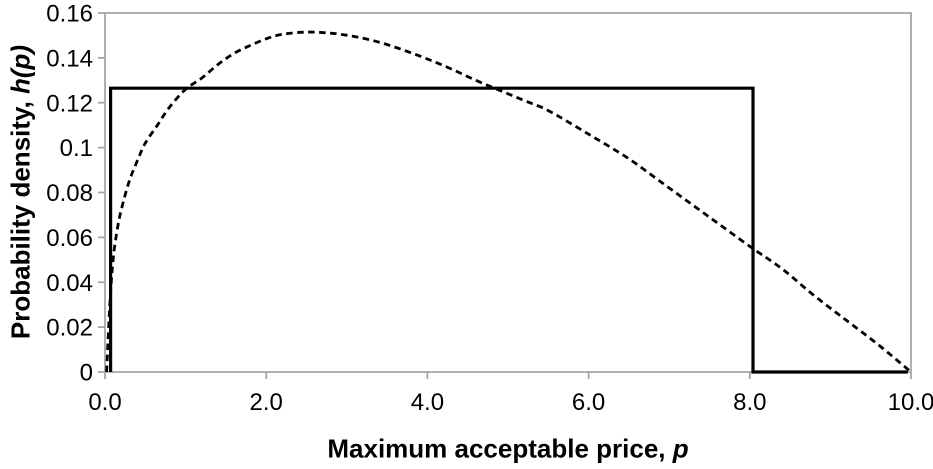 This screenshot has height=469, width=933. What do you see at coordinates (69, 14) in the screenshot?
I see `y-tick-label: 0.16` at bounding box center [69, 14].